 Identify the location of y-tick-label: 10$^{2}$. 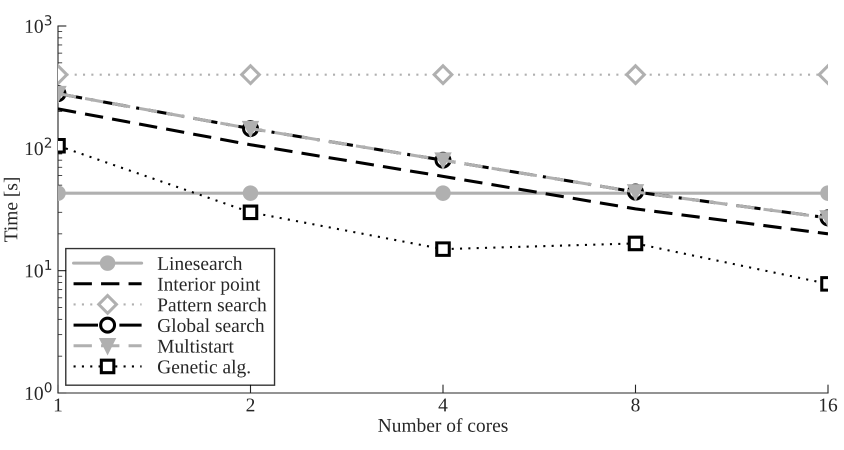
(39, 147).